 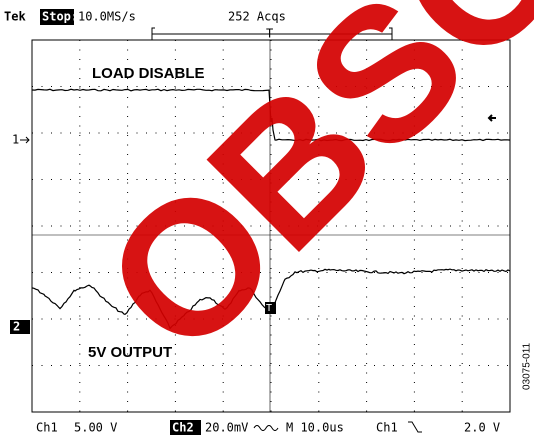 What do you see at coordinates (60, 17) in the screenshot?
I see `state: Stop:` at bounding box center [60, 17].